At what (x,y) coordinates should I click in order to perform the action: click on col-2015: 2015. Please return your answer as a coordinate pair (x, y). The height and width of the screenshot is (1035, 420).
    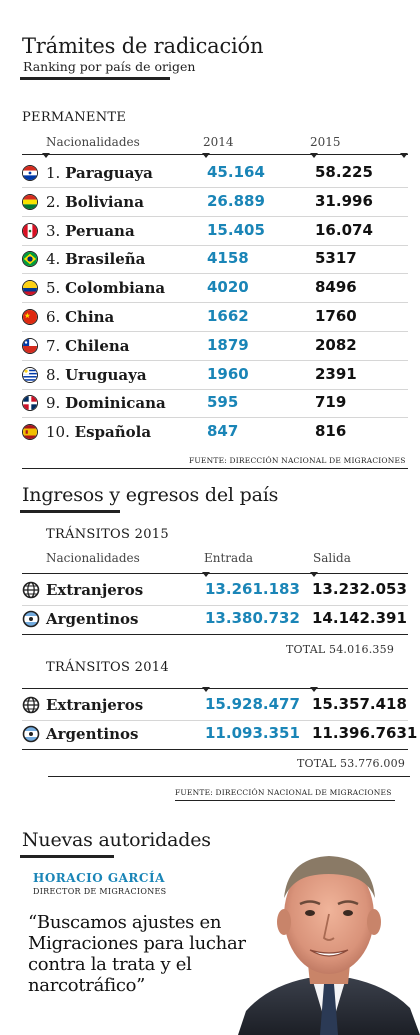
    Looking at the image, I should click on (325, 142).